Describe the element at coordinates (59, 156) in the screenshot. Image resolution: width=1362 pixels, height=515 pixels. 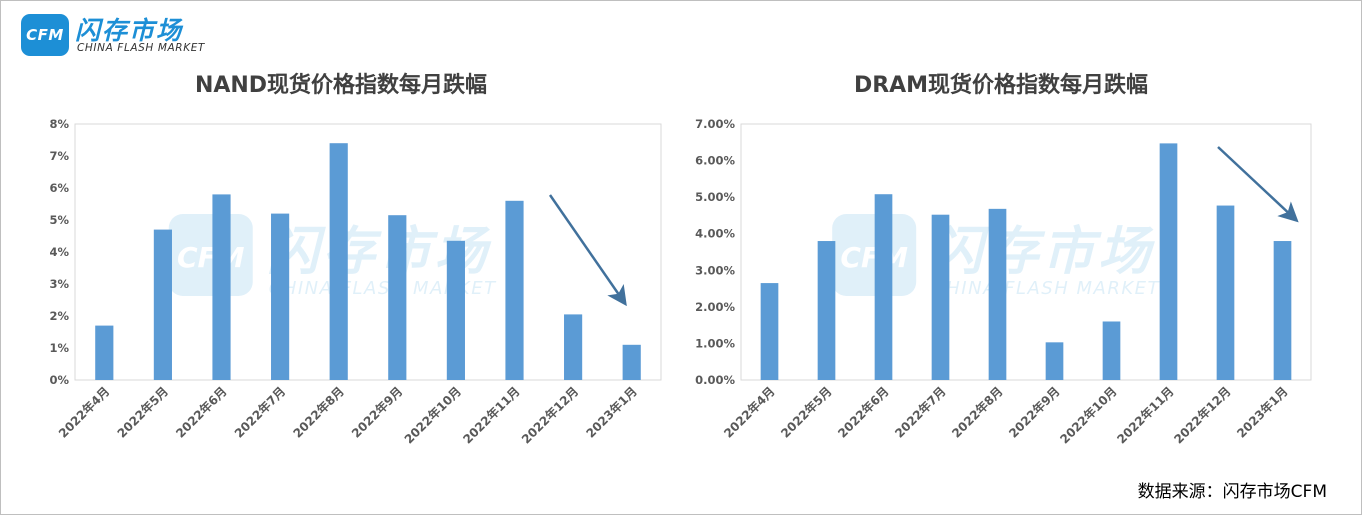
I see `nand-y-tick-label: 7%` at that location.